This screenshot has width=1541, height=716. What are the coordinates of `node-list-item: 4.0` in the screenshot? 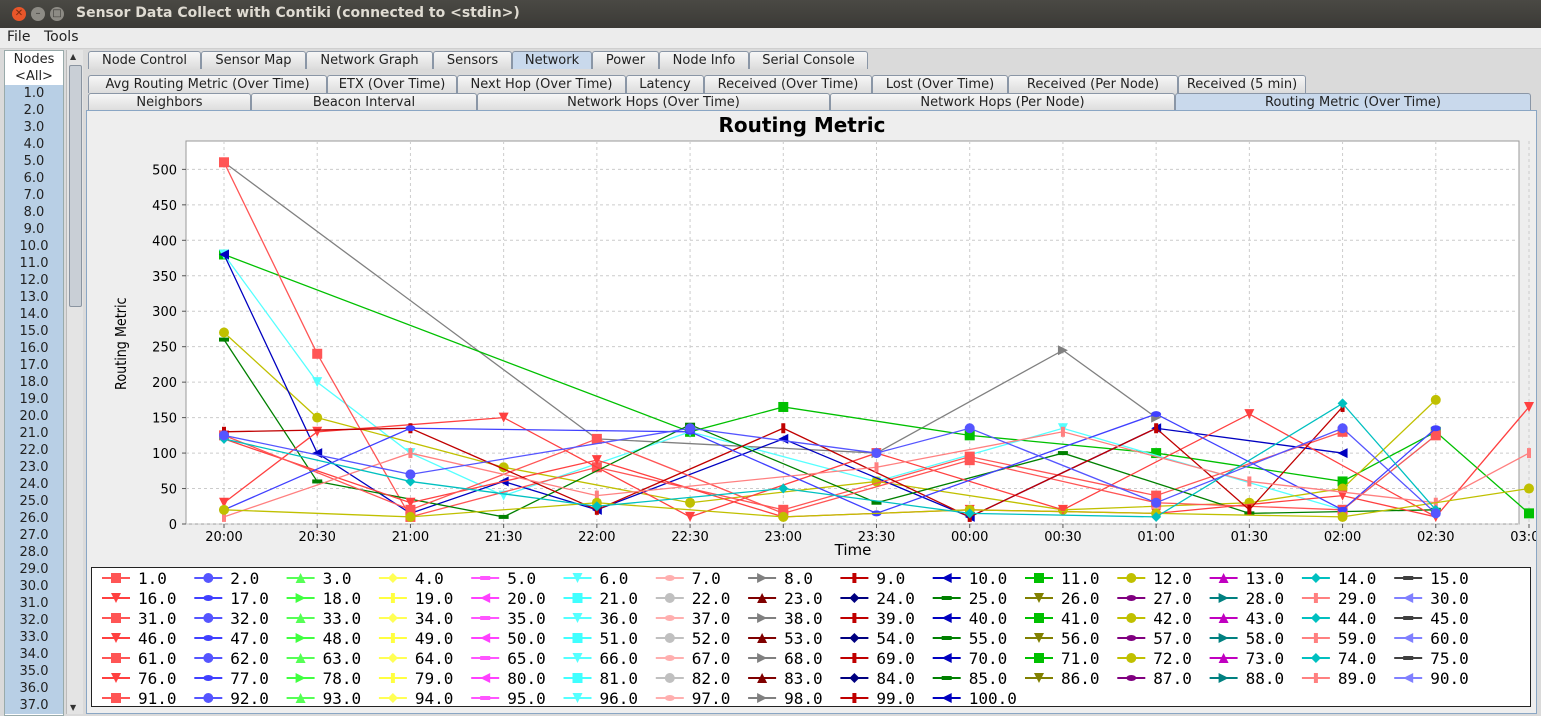 It's located at (34, 144).